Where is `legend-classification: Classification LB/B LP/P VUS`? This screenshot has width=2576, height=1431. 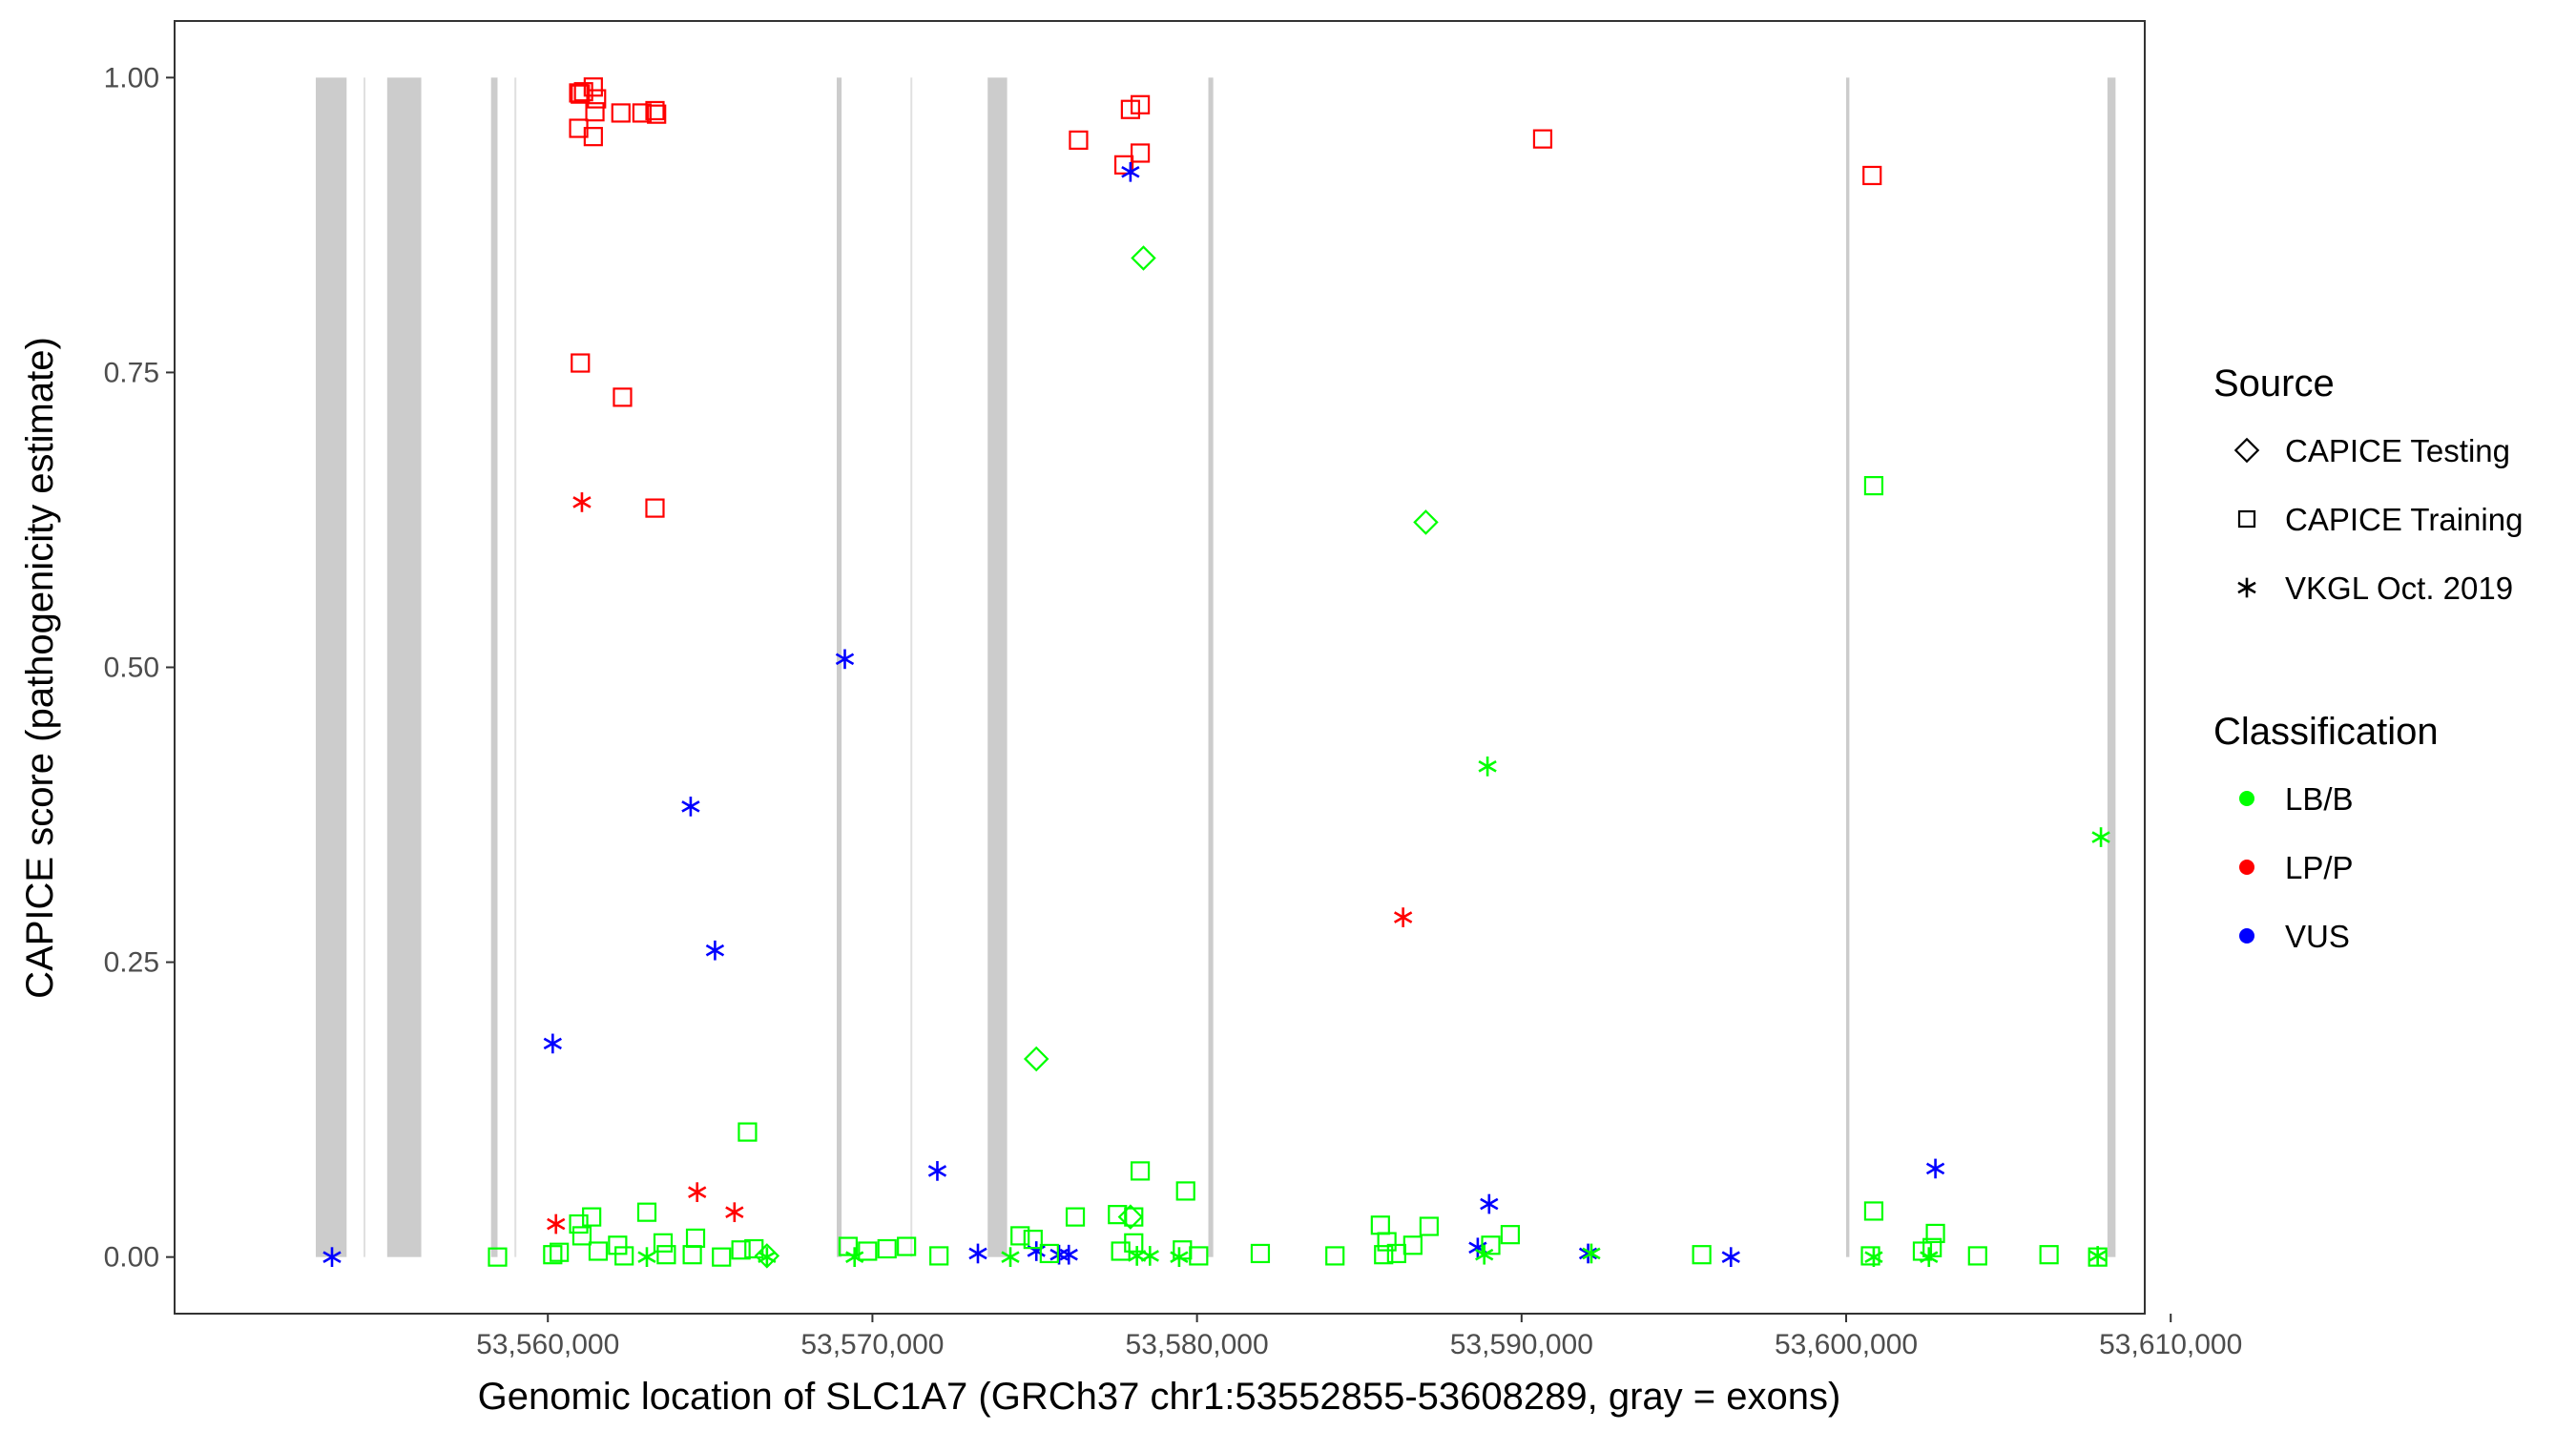 legend-classification: Classification LB/B LP/P VUS is located at coordinates (2326, 833).